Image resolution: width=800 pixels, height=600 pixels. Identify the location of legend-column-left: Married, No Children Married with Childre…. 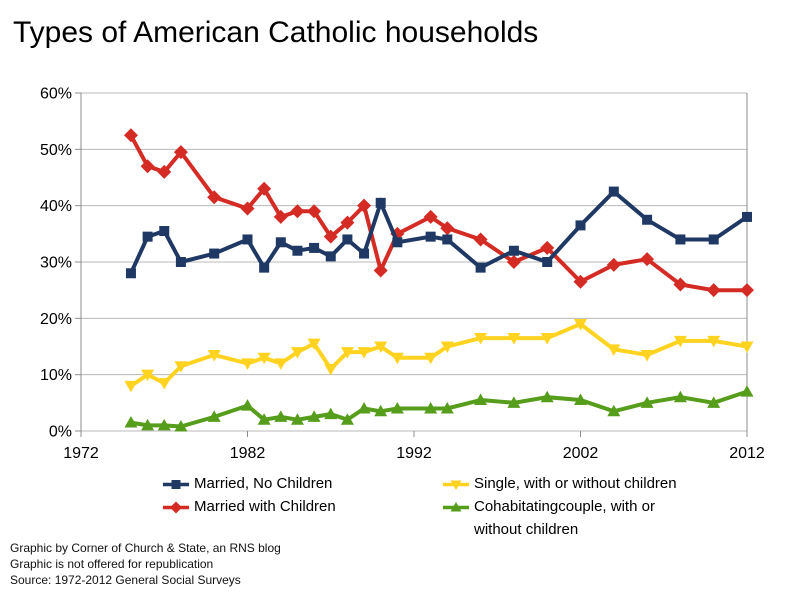
(249, 495).